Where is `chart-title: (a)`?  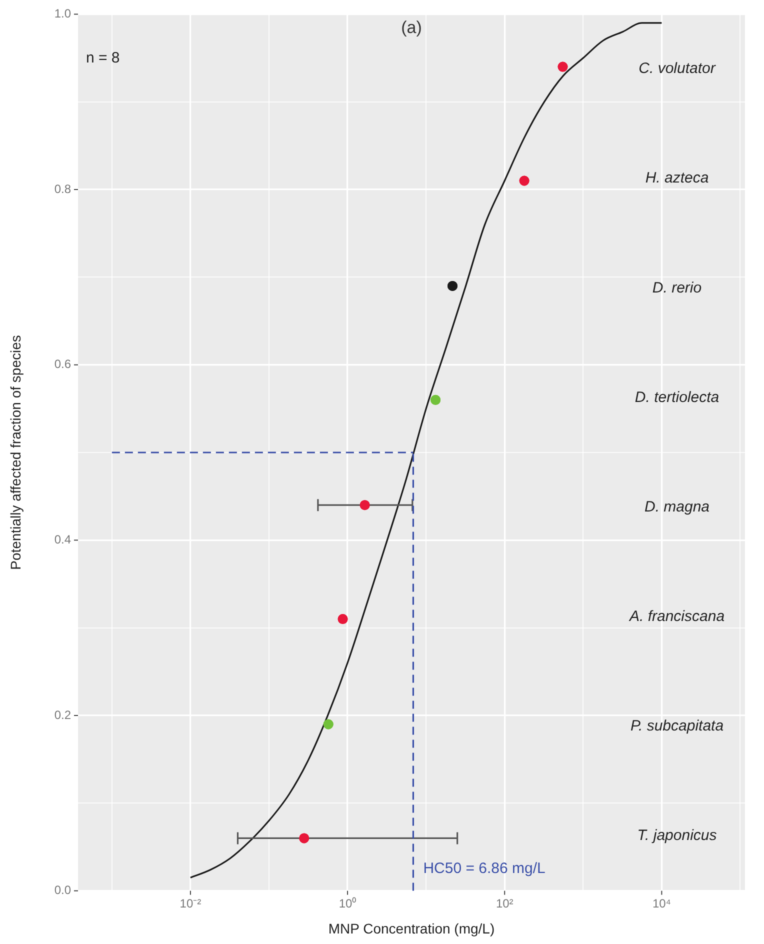 chart-title: (a) is located at coordinates (411, 27).